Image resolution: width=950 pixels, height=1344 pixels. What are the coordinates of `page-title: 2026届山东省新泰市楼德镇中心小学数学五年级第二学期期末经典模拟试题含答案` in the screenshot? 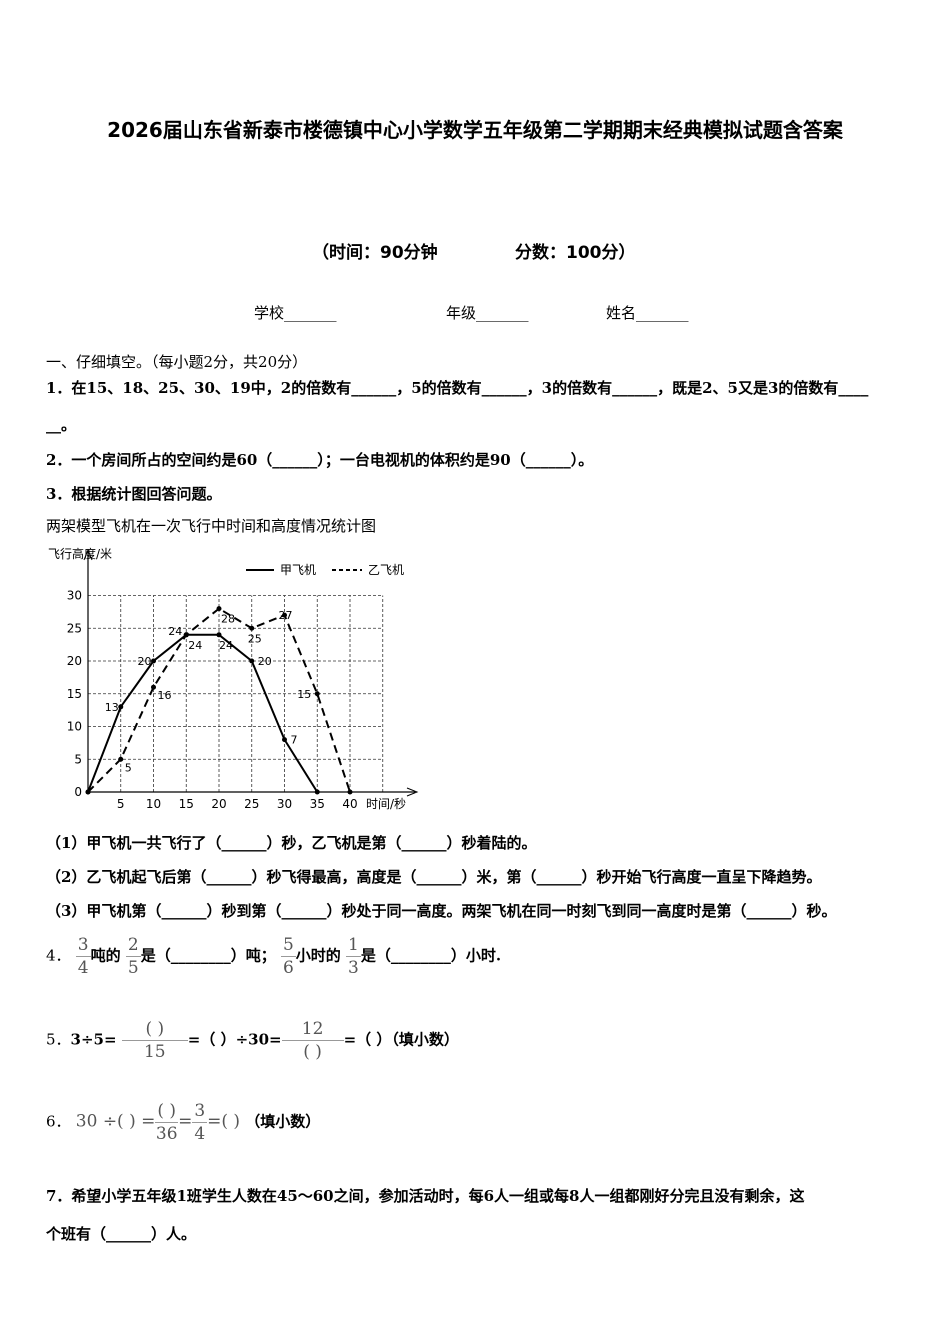 It's located at (475, 130).